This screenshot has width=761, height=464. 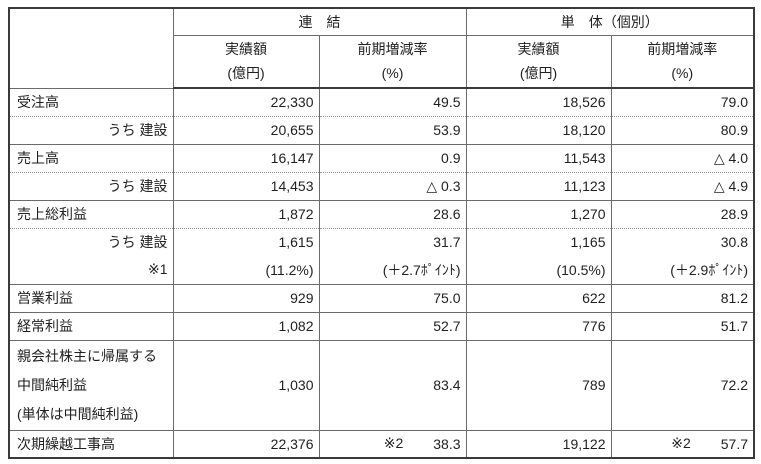 What do you see at coordinates (538, 325) in the screenshot?
I see `value-cell: 776` at bounding box center [538, 325].